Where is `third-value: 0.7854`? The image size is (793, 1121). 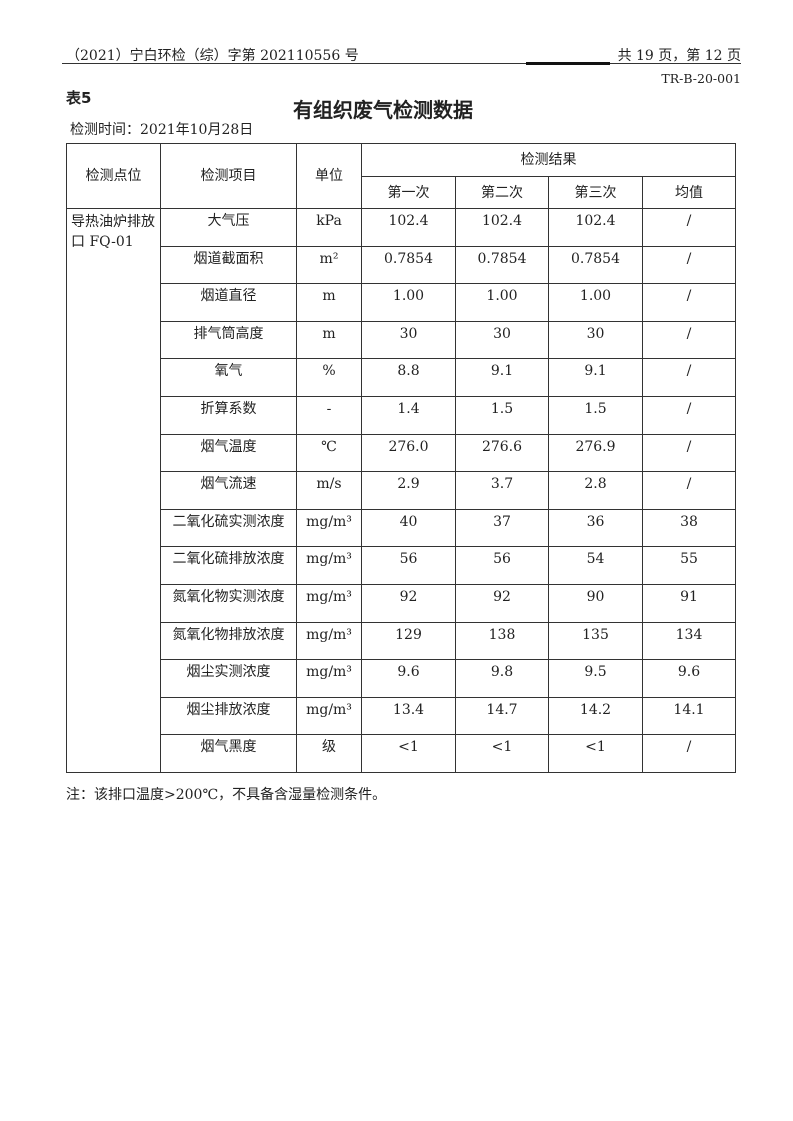 third-value: 0.7854 is located at coordinates (595, 265).